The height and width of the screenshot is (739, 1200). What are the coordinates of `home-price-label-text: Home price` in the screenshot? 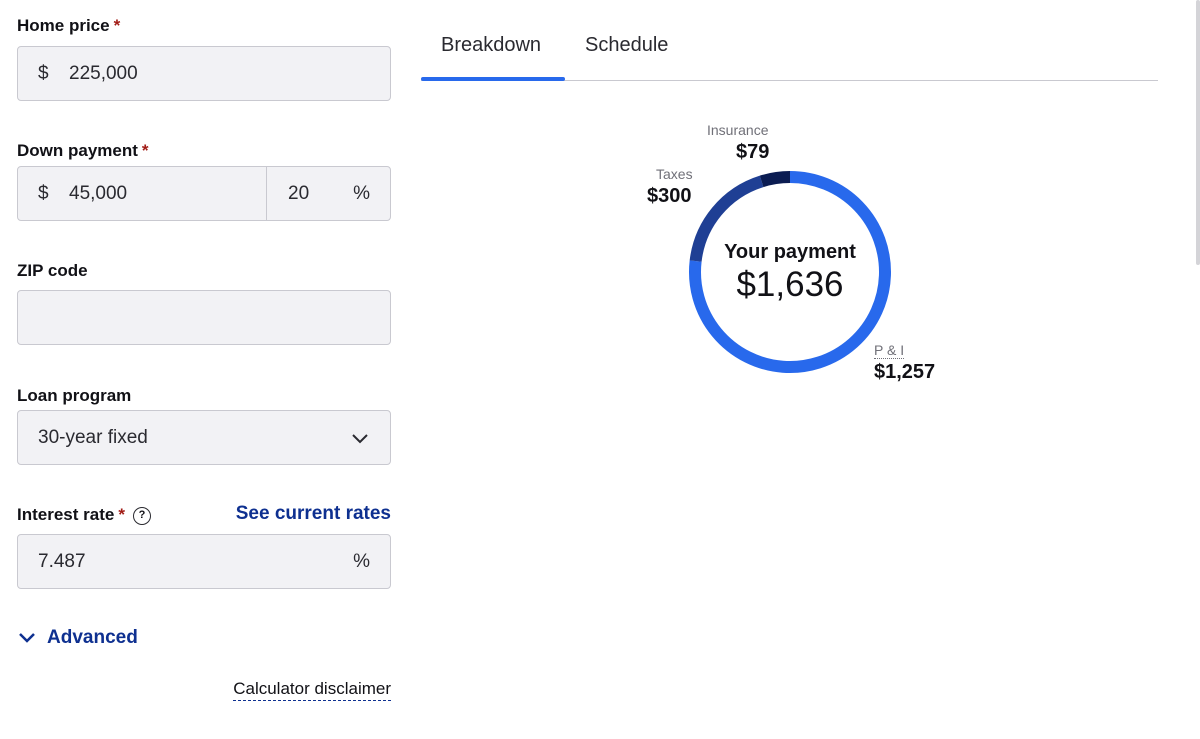 It's located at (63, 25).